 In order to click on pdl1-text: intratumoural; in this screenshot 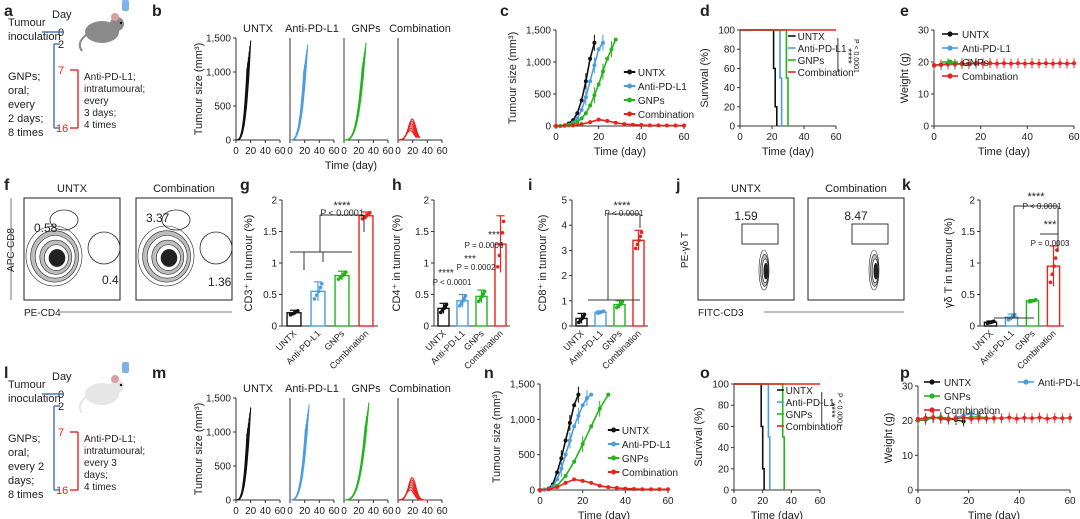, I will do `click(114, 451)`.